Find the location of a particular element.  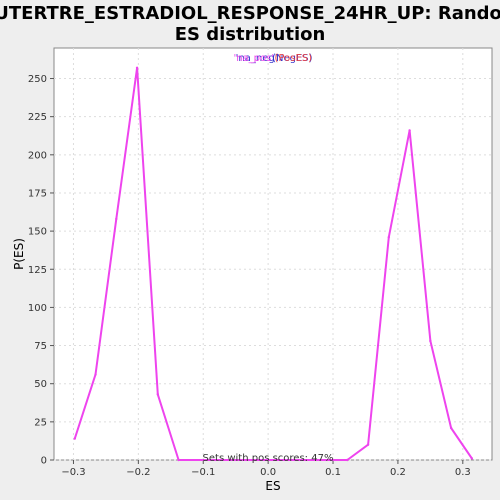

y-tick-label: 50 is located at coordinates (40, 384).